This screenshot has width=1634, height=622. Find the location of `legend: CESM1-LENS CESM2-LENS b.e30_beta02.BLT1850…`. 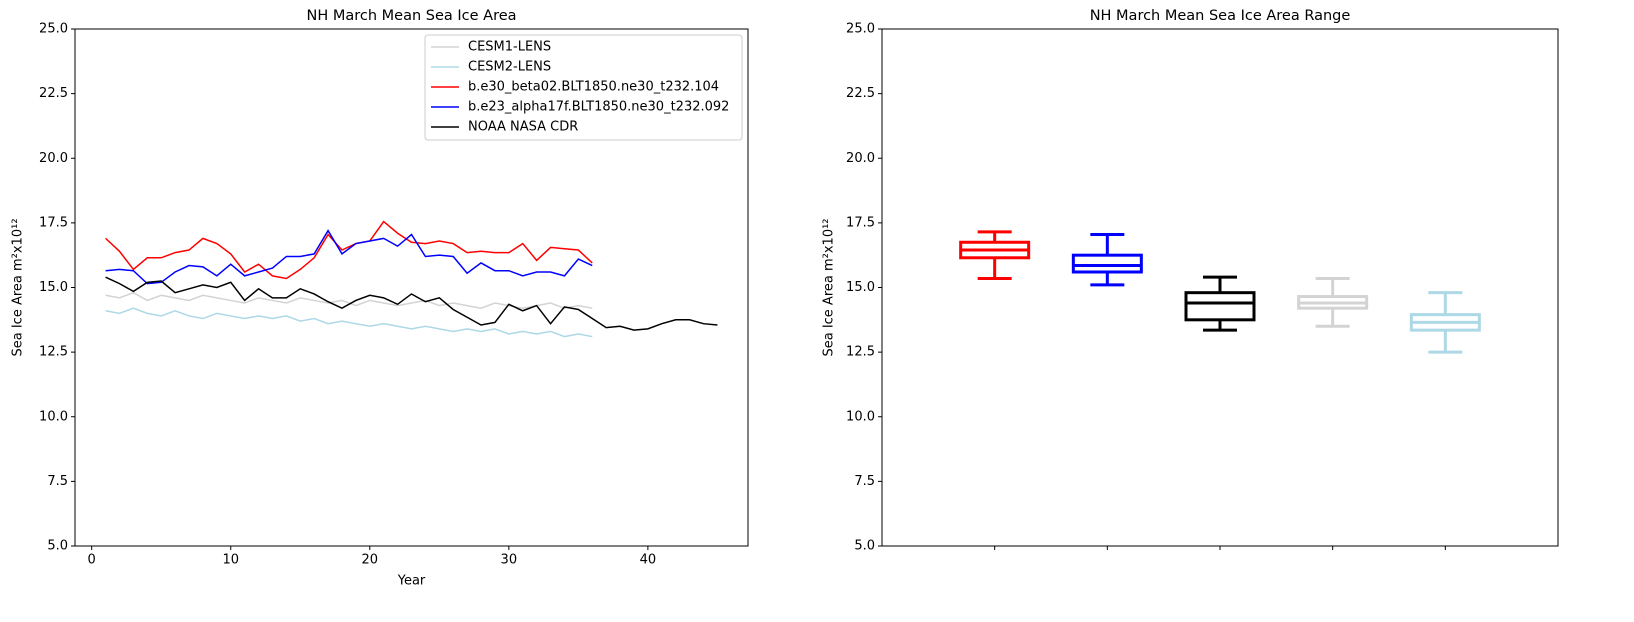

legend: CESM1-LENS CESM2-LENS b.e30_beta02.BLT1850… is located at coordinates (583, 87).